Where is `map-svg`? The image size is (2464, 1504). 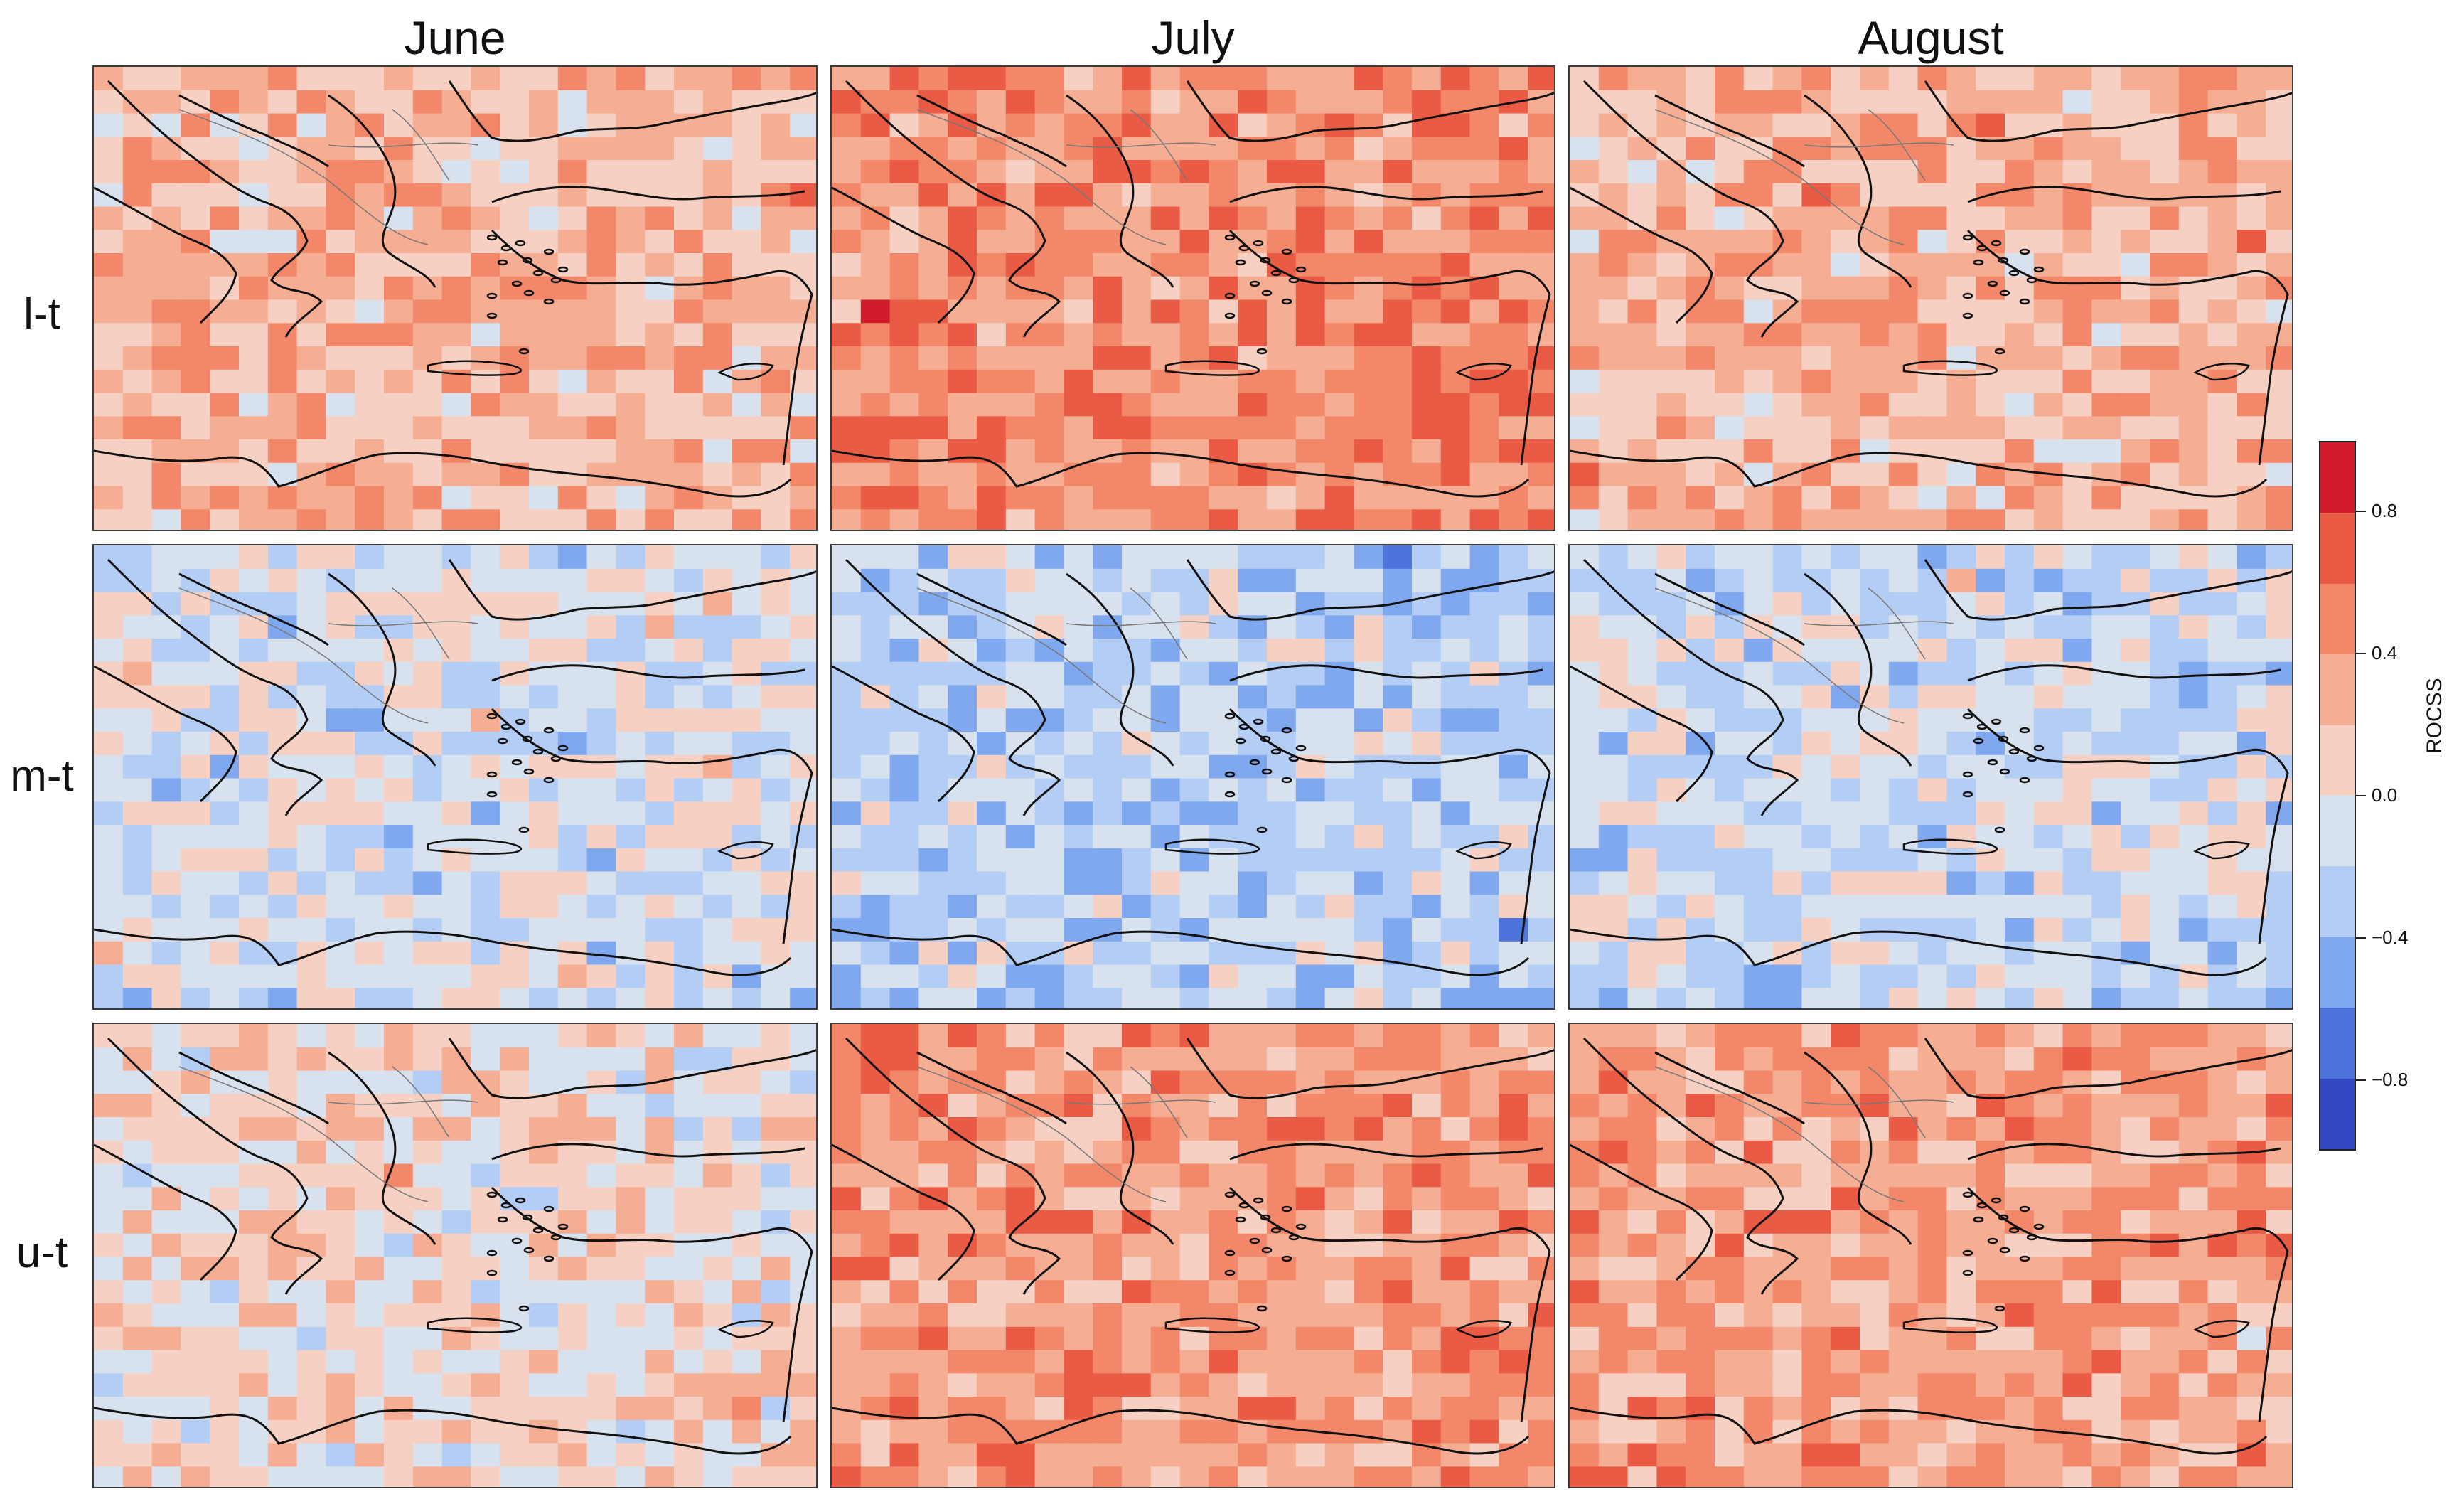
map-svg is located at coordinates (1931, 776).